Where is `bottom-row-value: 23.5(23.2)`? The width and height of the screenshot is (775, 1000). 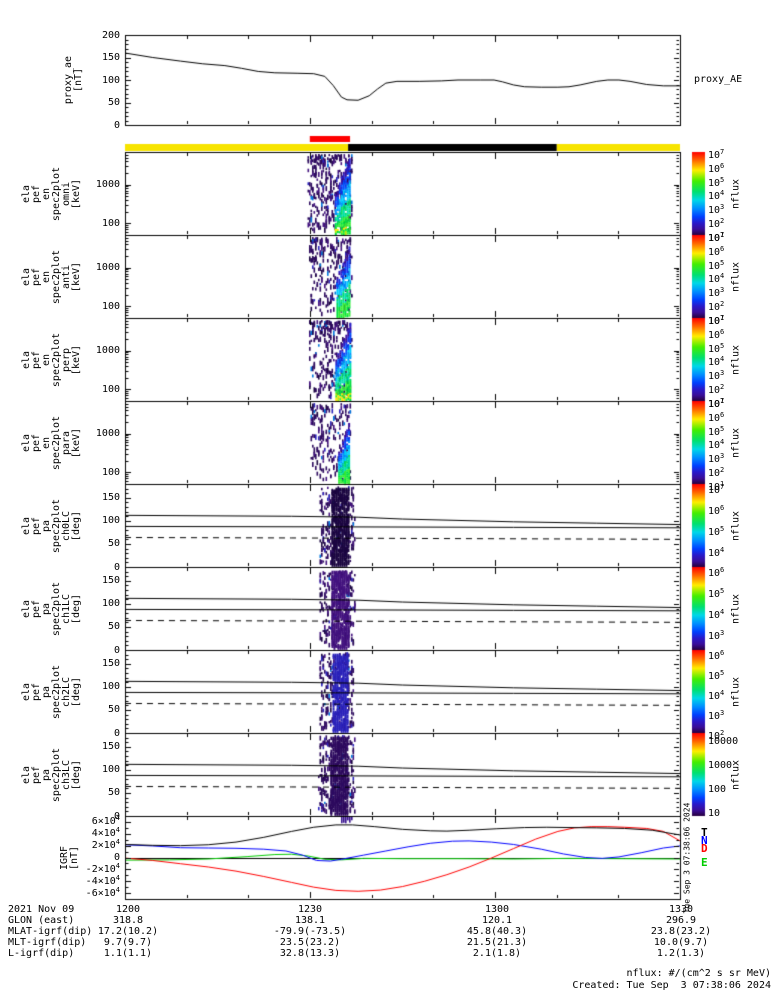
bottom-row-value: 23.5(23.2) is located at coordinates (310, 942).